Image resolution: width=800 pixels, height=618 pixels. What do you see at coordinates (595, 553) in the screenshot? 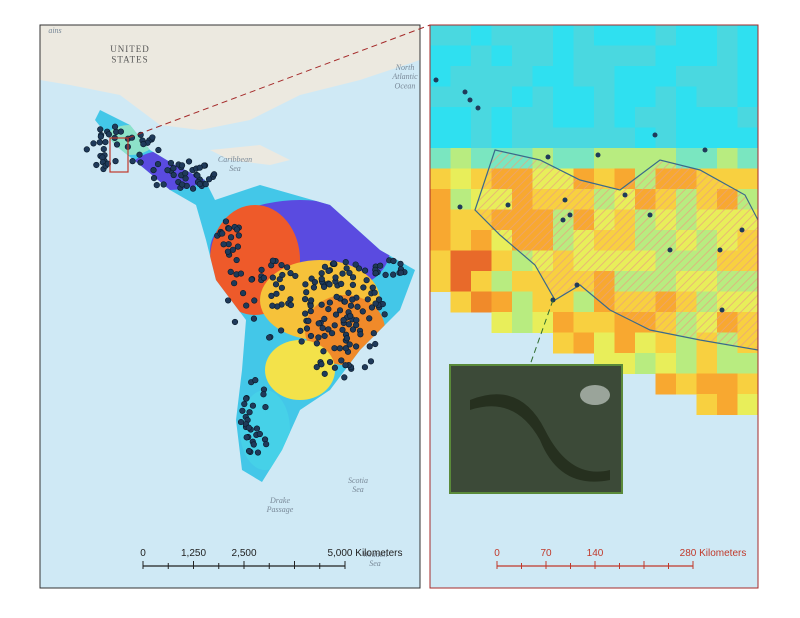
I see `scale-label: 140` at bounding box center [595, 553].